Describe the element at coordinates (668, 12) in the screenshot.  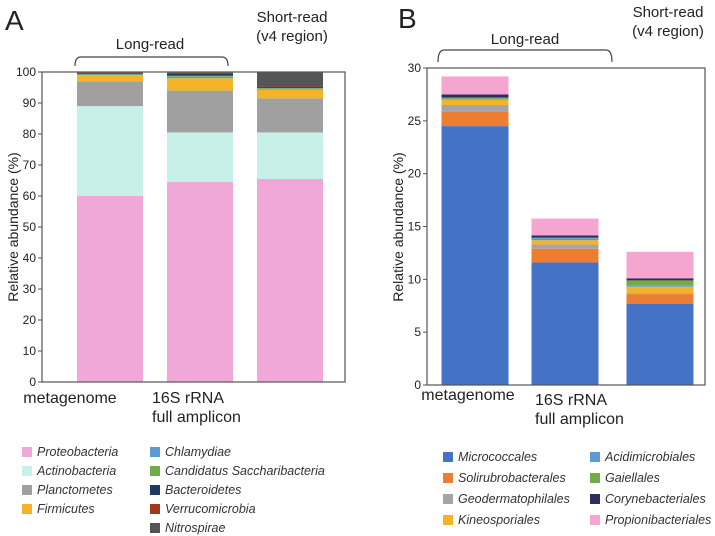
I see `chart-b-short-read-label: Short-read` at that location.